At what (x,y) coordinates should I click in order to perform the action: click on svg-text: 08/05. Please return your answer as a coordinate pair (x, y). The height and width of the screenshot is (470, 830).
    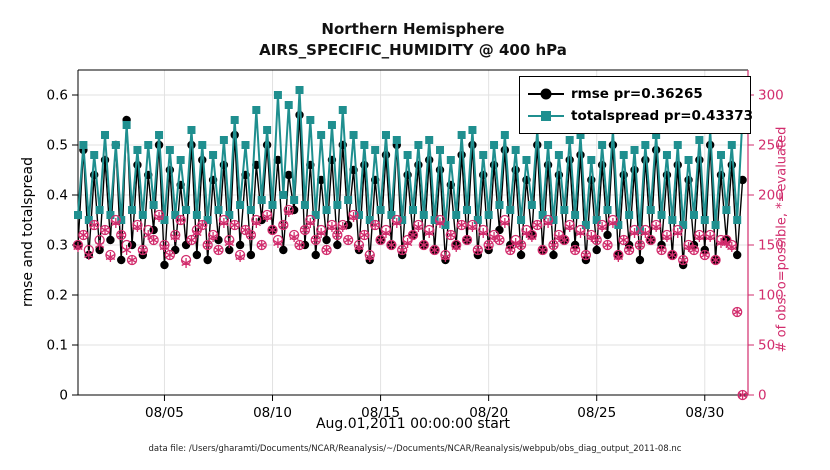
    Looking at the image, I should click on (164, 413).